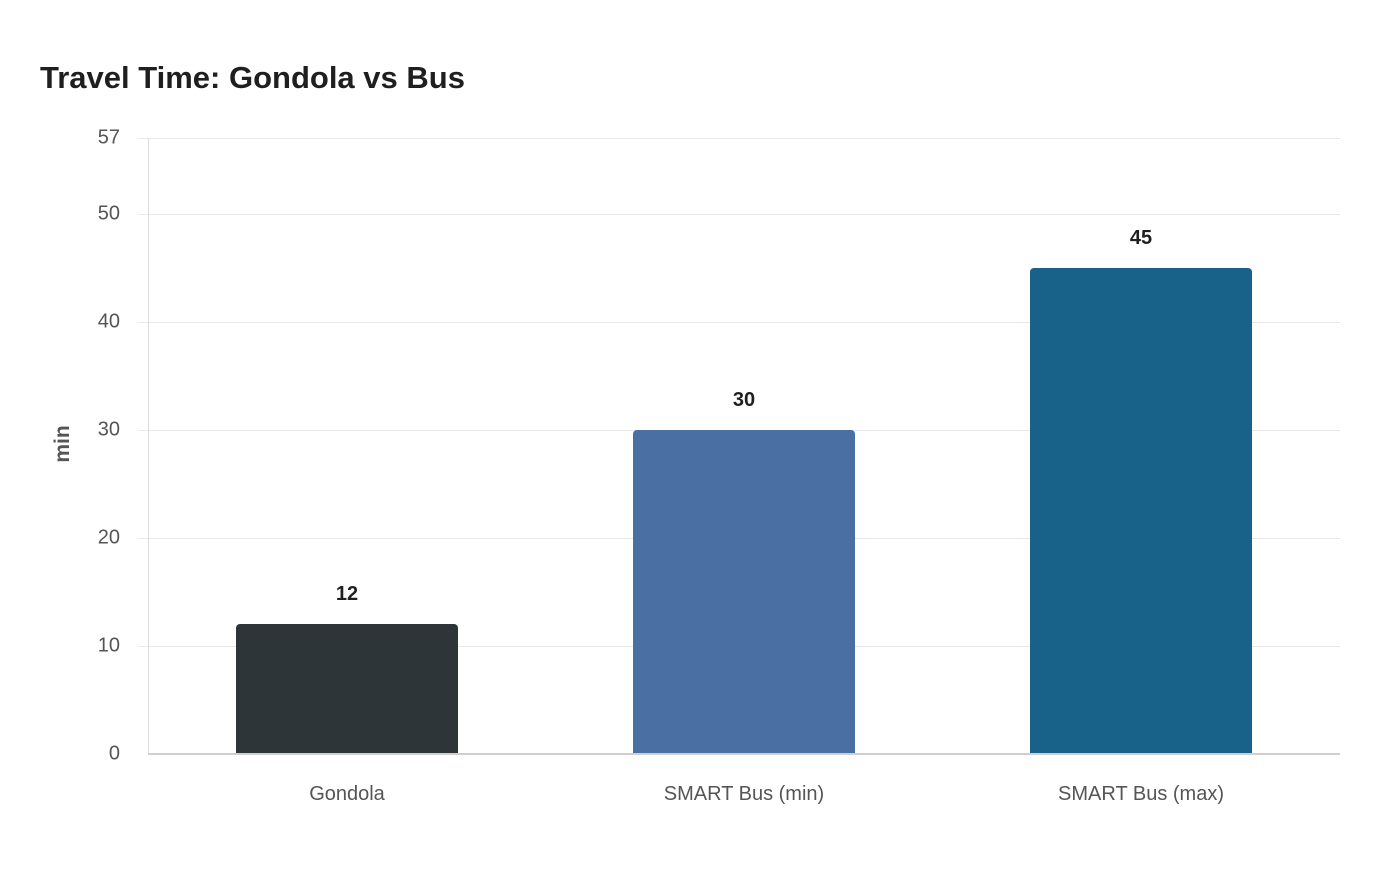  What do you see at coordinates (114, 753) in the screenshot?
I see `y-tick: 0` at bounding box center [114, 753].